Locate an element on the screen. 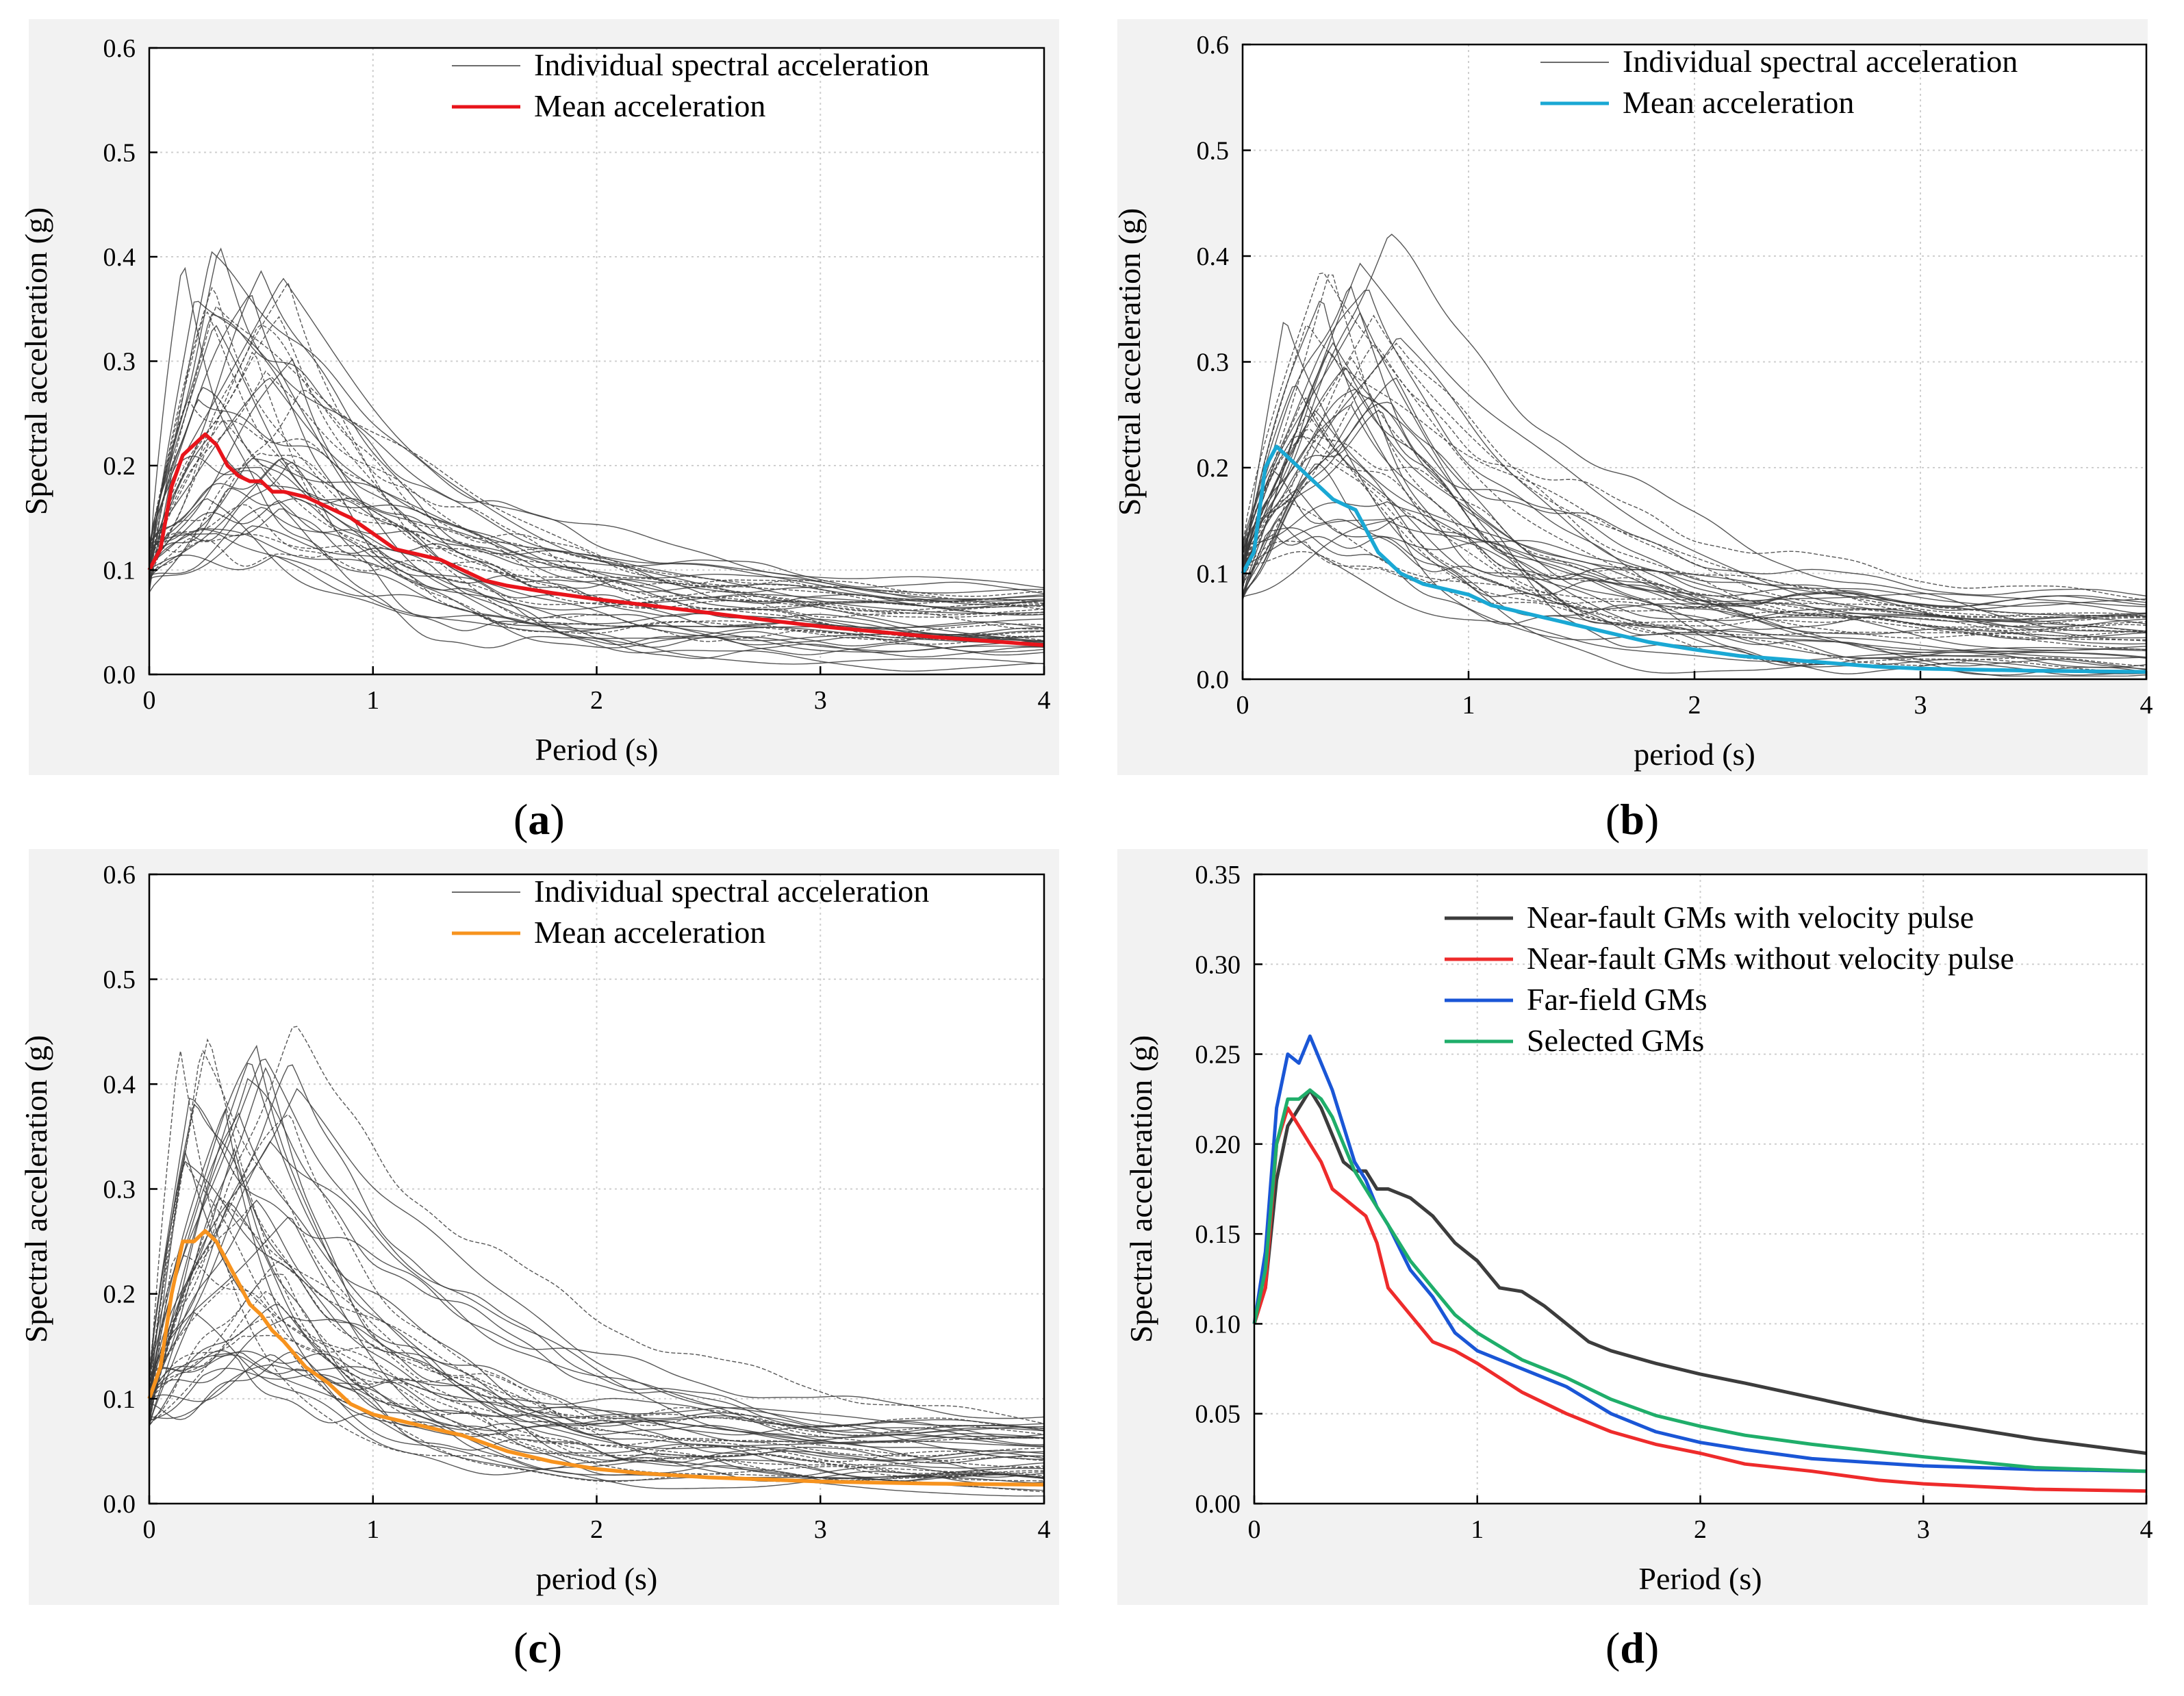 The height and width of the screenshot is (1696, 2184). legend-entry-d-2: Far-field GMs is located at coordinates (1617, 1000).